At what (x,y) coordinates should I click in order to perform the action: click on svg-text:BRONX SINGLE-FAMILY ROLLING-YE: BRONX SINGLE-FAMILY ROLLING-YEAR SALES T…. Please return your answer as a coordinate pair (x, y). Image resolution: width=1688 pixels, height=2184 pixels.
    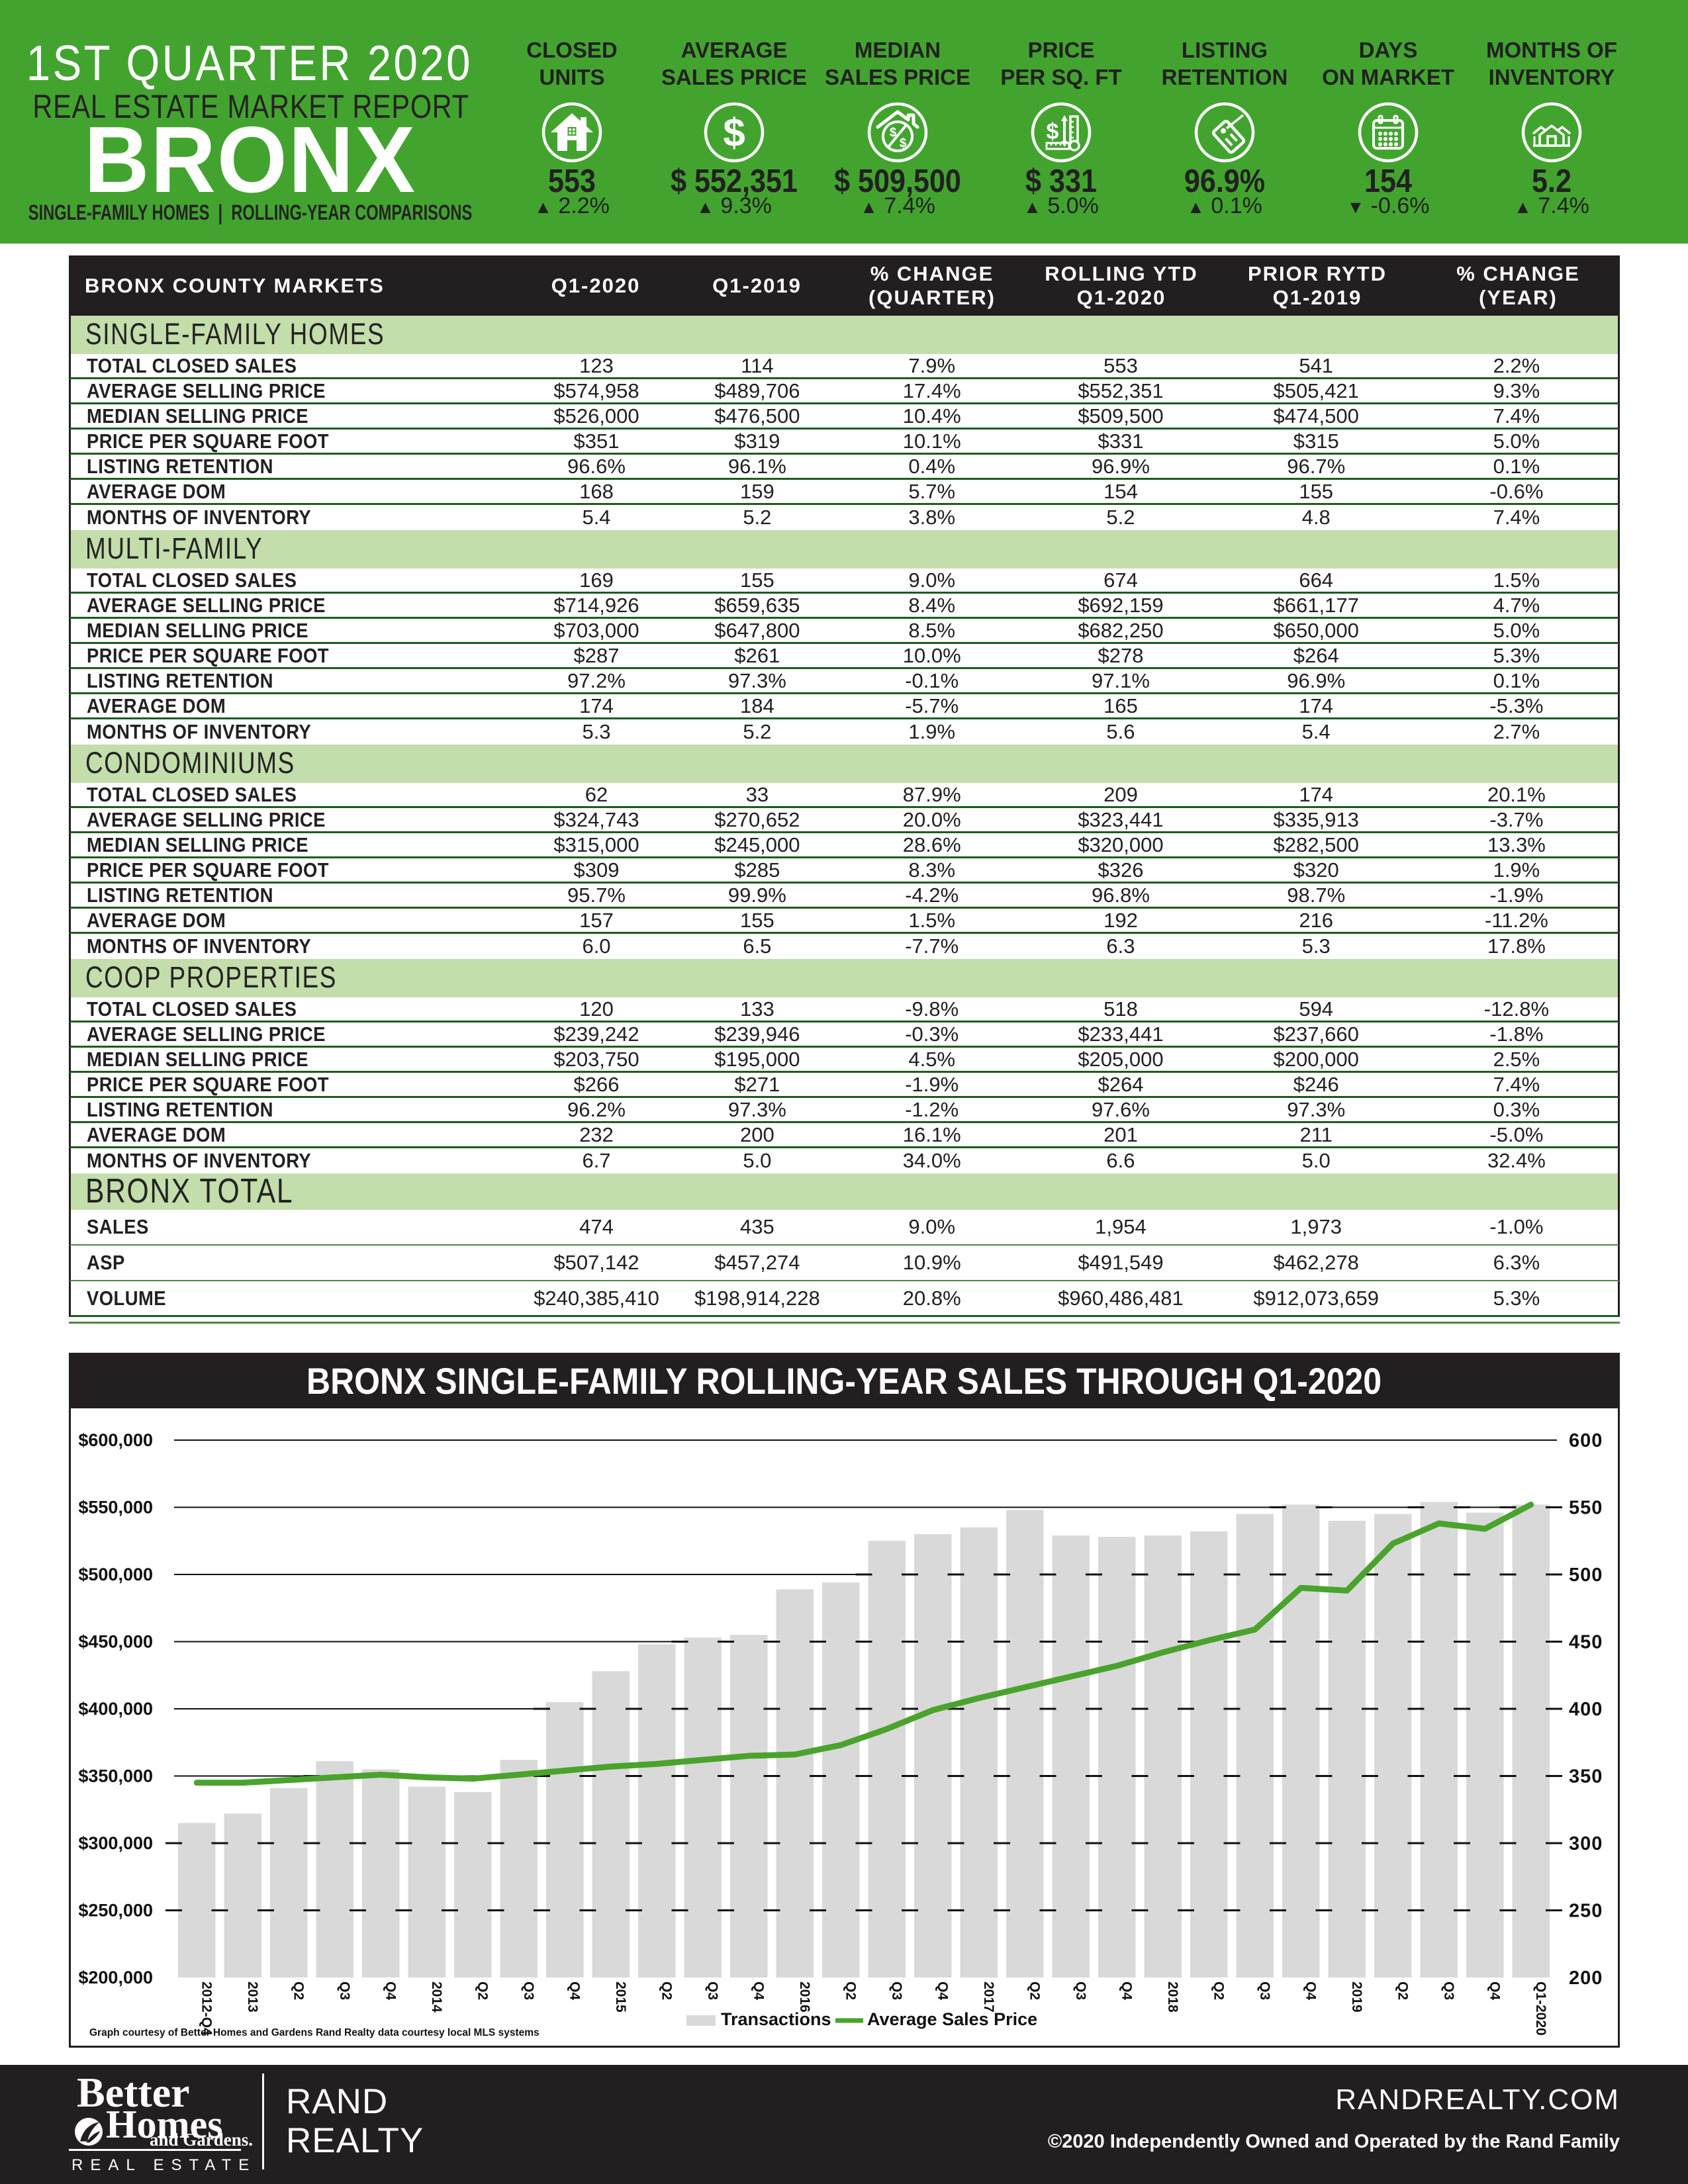
    Looking at the image, I should click on (844, 1381).